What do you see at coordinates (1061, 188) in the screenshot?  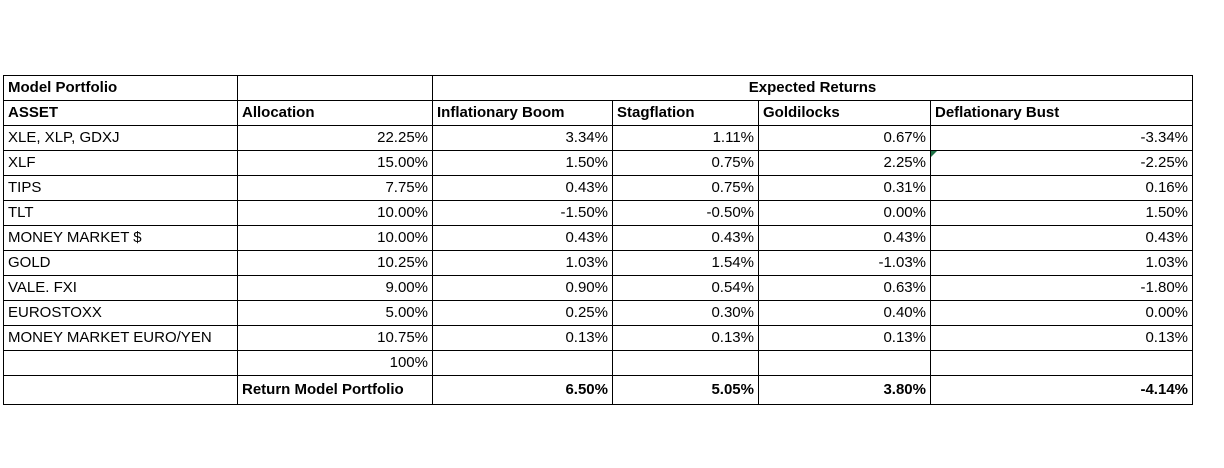 I see `scenario-return-cell: 0.16%` at bounding box center [1061, 188].